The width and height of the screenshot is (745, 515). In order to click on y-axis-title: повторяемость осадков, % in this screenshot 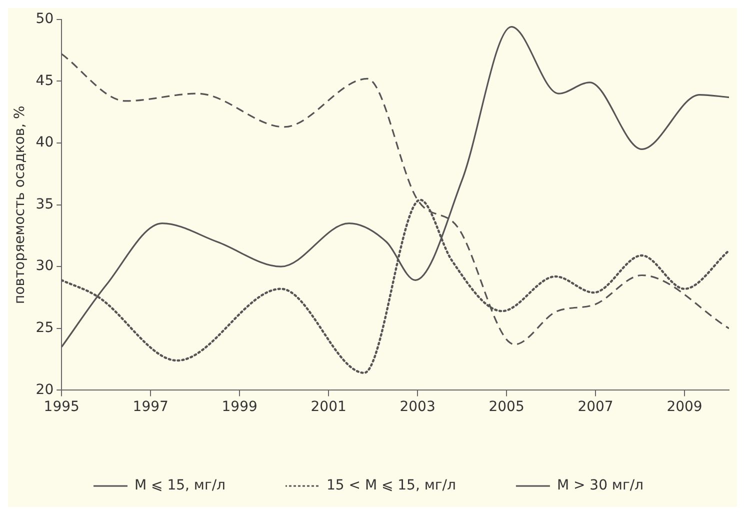, I will do `click(20, 205)`.